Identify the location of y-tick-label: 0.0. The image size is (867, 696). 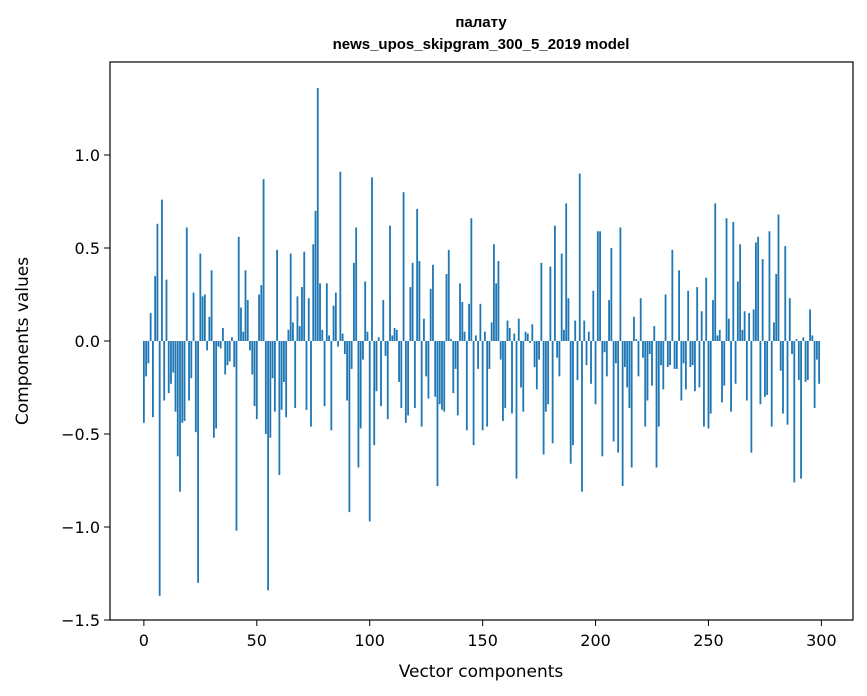
(87, 341).